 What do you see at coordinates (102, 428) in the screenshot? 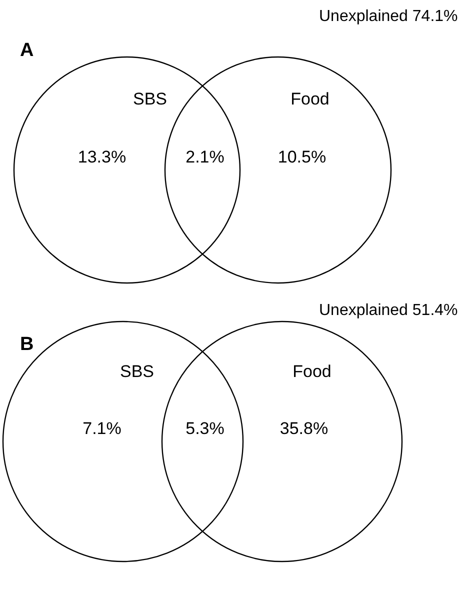
I see `data-label: 7.1%` at bounding box center [102, 428].